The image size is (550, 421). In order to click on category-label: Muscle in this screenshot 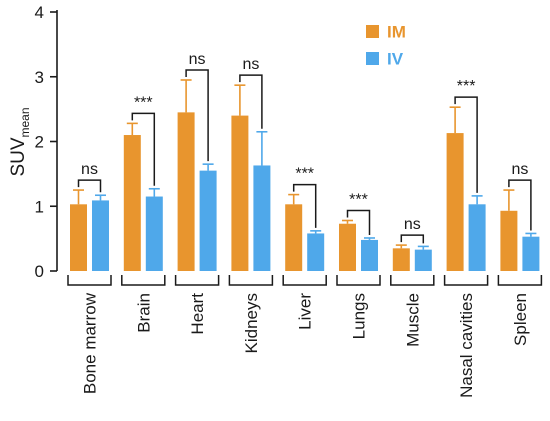, I will do `click(412, 320)`.